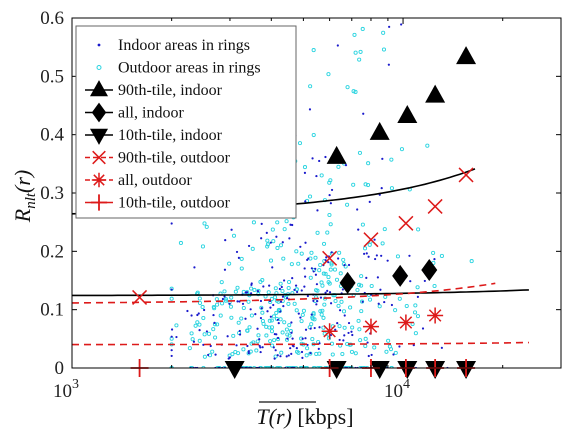 Image resolution: width=573 pixels, height=434 pixels. What do you see at coordinates (22, 181) in the screenshot?
I see `y-axis-label-tail: (r)` at bounding box center [22, 181].